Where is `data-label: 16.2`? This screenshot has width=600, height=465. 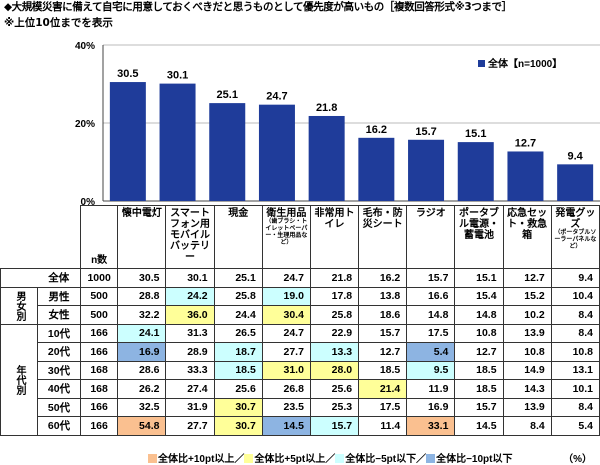
data-label: 16.2 is located at coordinates (376, 130).